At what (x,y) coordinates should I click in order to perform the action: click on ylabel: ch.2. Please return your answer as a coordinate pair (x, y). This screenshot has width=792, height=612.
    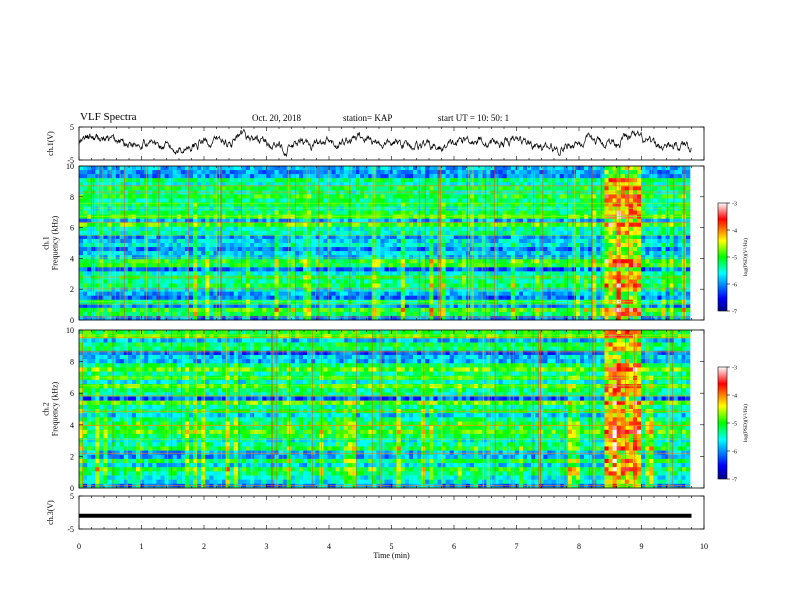
    Looking at the image, I should click on (46, 409).